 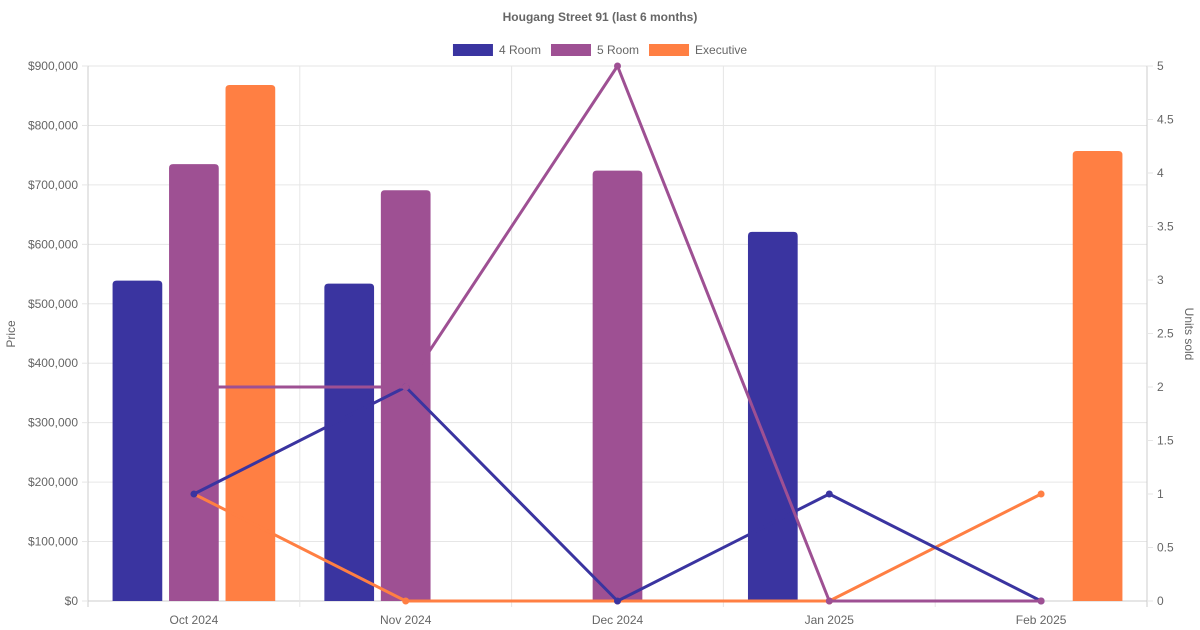 I want to click on right-tick-label: 1.5, so click(x=1165, y=441).